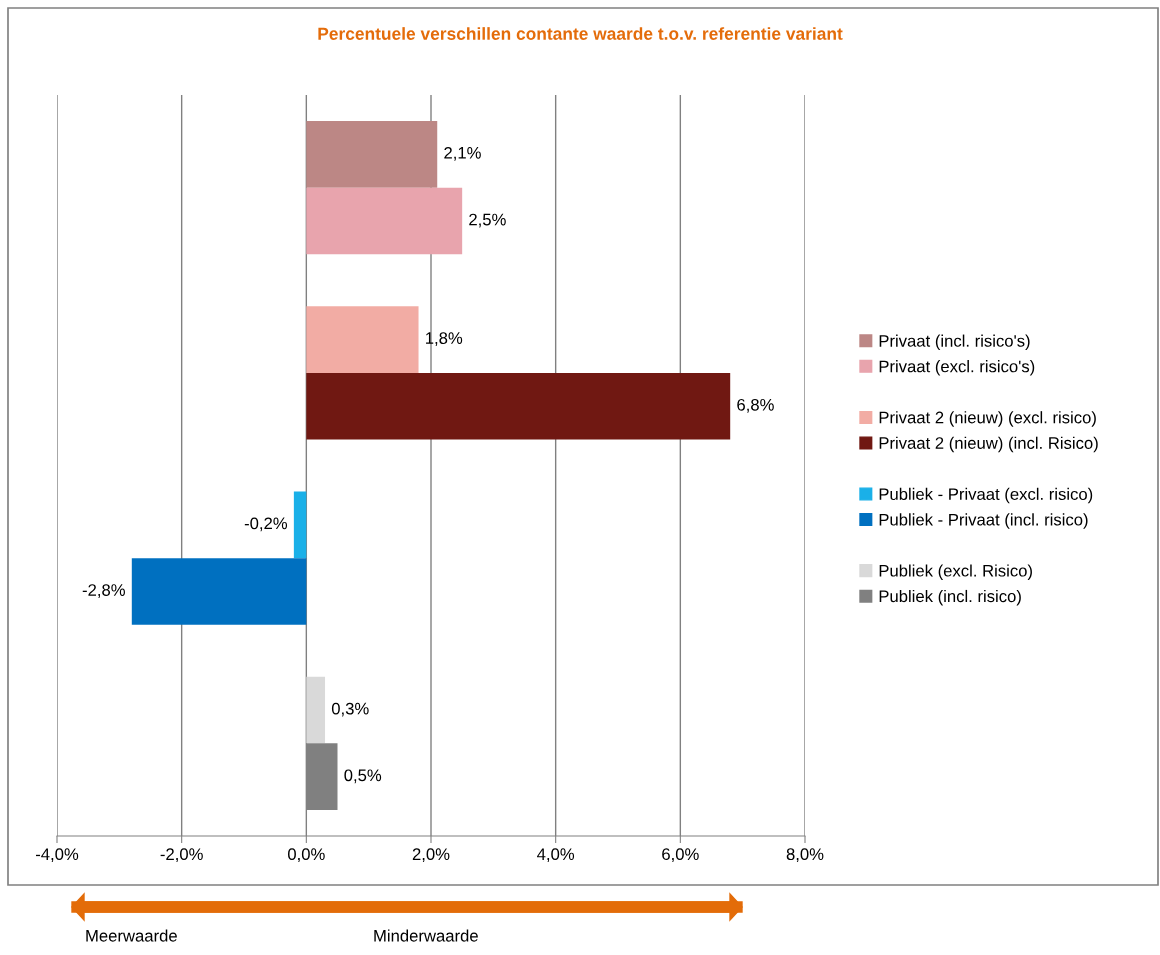  I want to click on x-tick-label: -2,0%, so click(181, 855).